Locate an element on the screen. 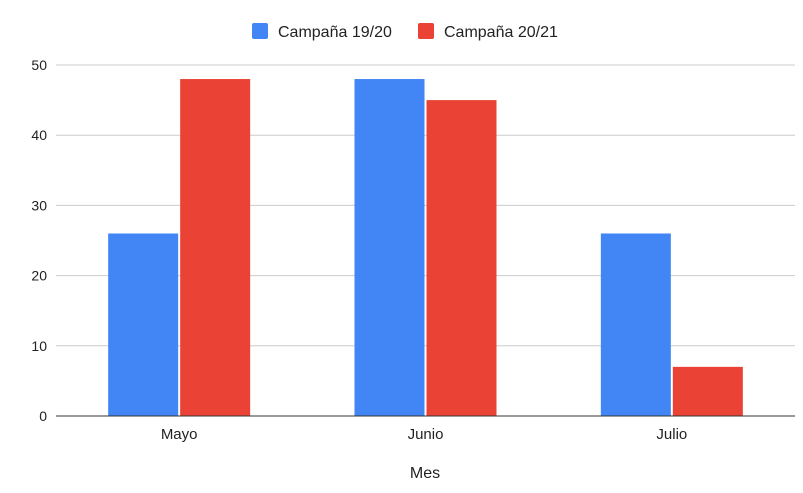  y-tick-label: 30 is located at coordinates (39, 205).